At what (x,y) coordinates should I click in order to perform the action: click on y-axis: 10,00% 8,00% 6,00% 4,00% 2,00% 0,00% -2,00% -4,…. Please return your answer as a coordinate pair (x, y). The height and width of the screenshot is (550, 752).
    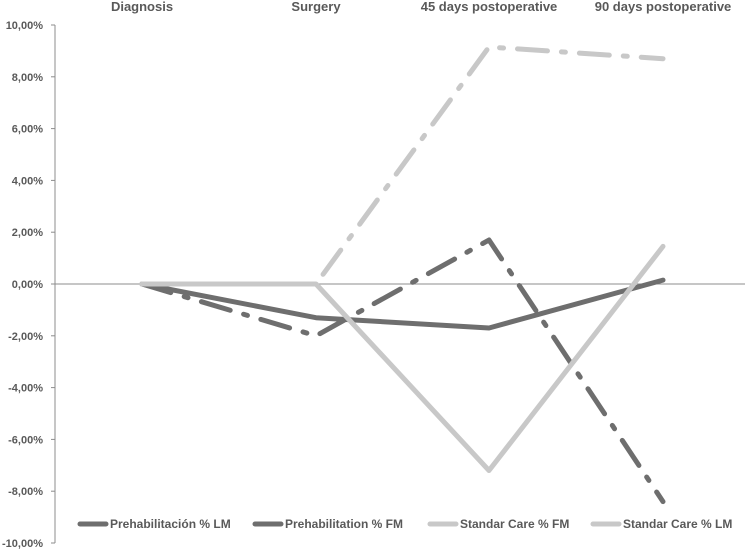
    Looking at the image, I should click on (29, 285).